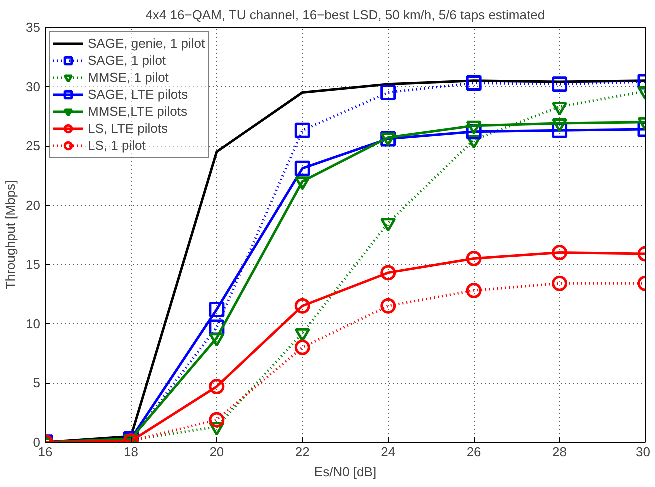 This screenshot has width=655, height=487. I want to click on legend-label: MMSE,LTE pilots, so click(138, 111).